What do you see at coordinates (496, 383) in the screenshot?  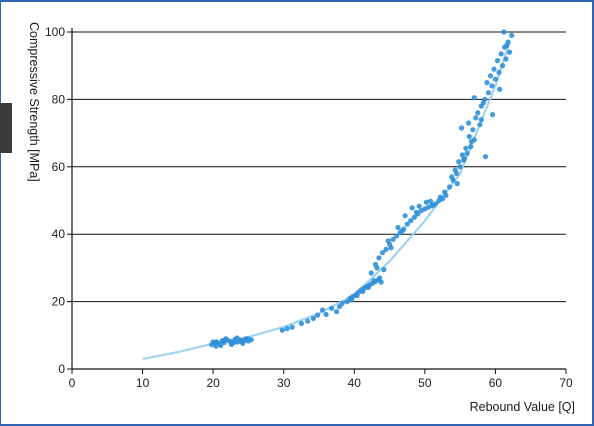 I see `x-tick-label-60: 60` at bounding box center [496, 383].